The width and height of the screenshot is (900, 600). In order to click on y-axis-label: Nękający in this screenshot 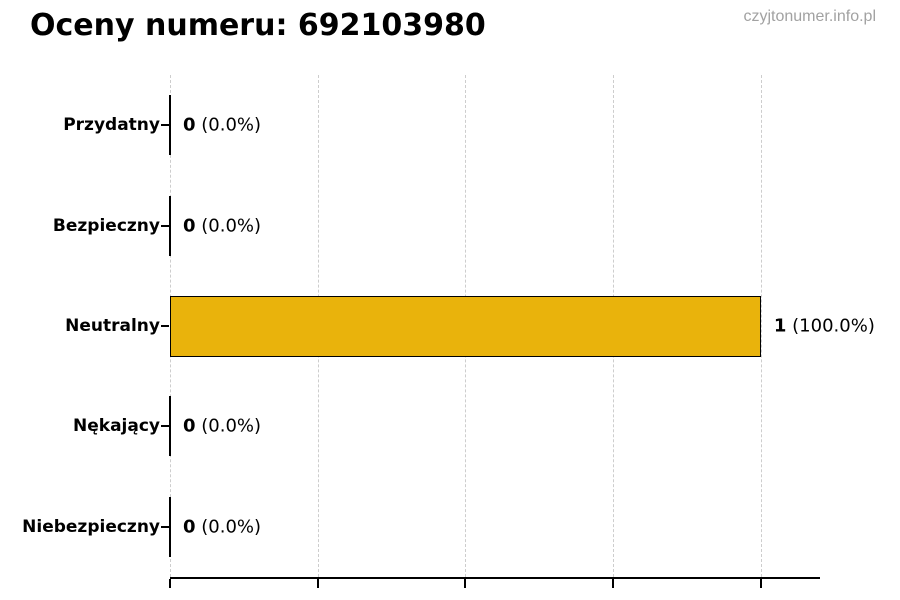, I will do `click(116, 426)`.